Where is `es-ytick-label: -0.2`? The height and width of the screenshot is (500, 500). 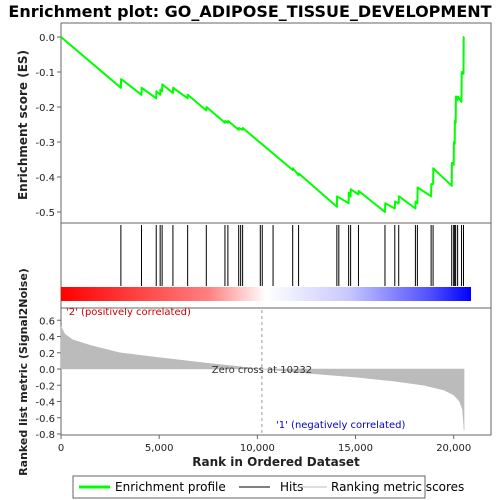 es-ytick-label: -0.2 is located at coordinates (45, 108).